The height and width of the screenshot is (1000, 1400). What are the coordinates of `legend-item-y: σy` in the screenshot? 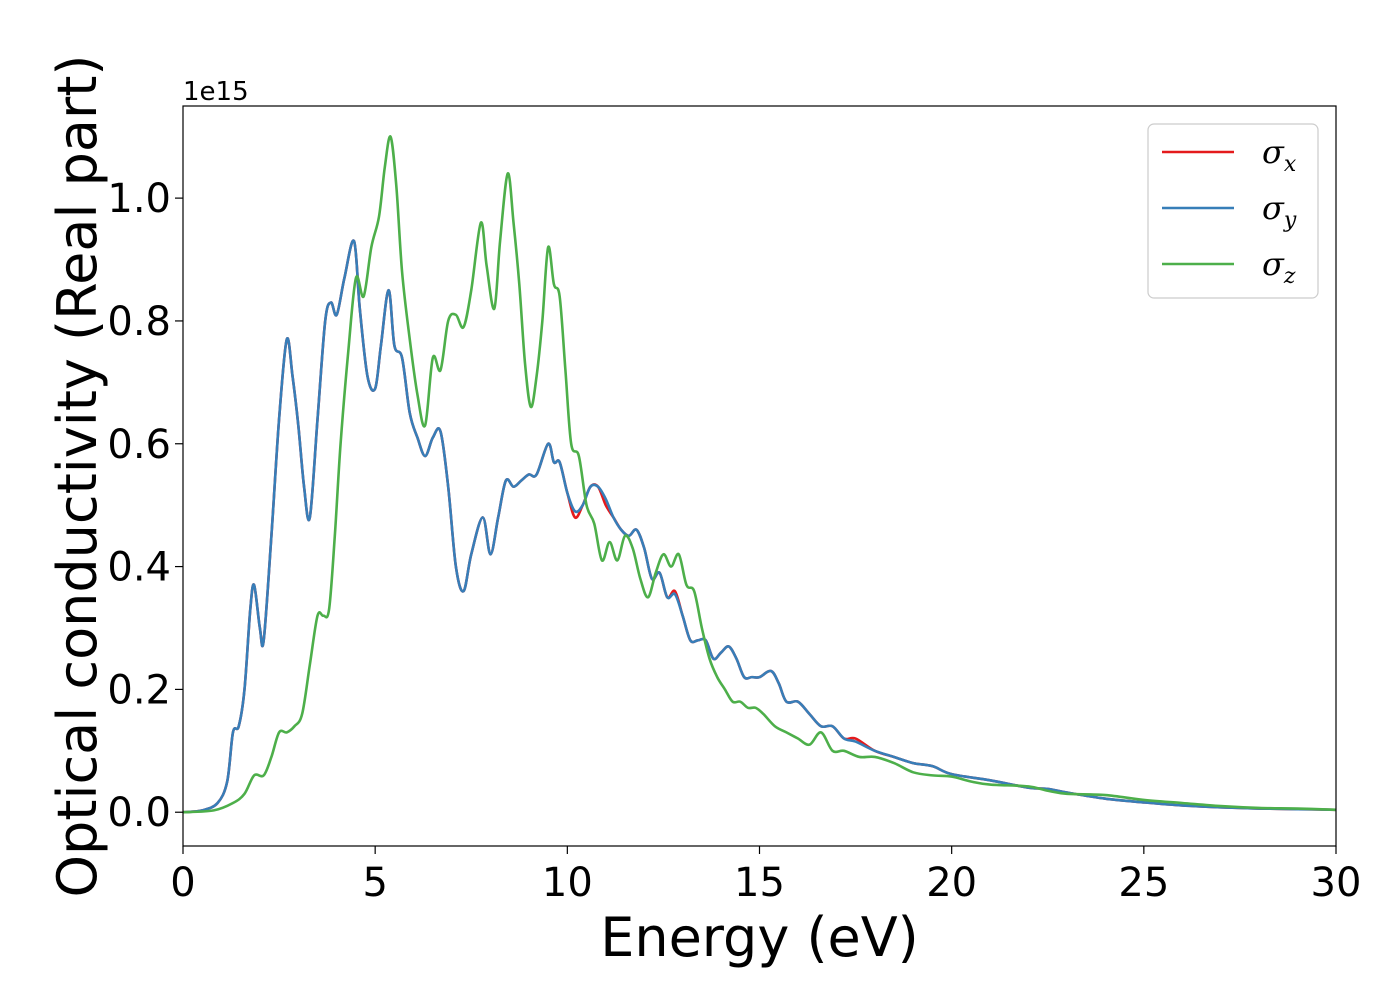 It's located at (1229, 211).